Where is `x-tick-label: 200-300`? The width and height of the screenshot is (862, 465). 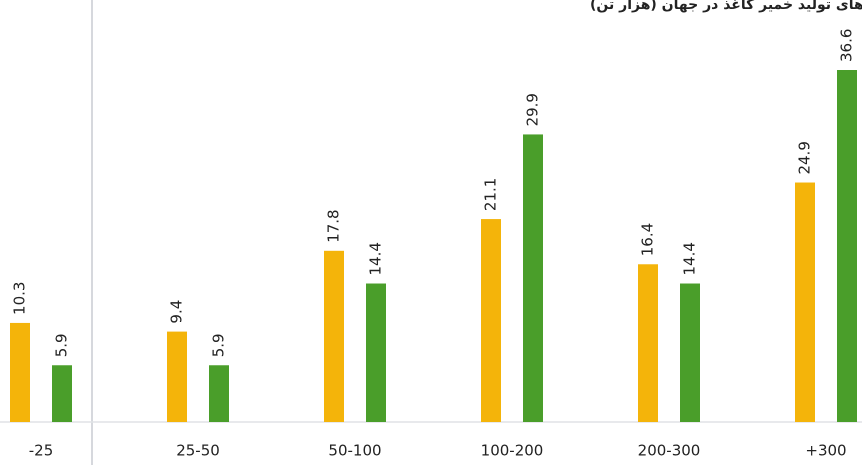 x-tick-label: 200-300 is located at coordinates (669, 451).